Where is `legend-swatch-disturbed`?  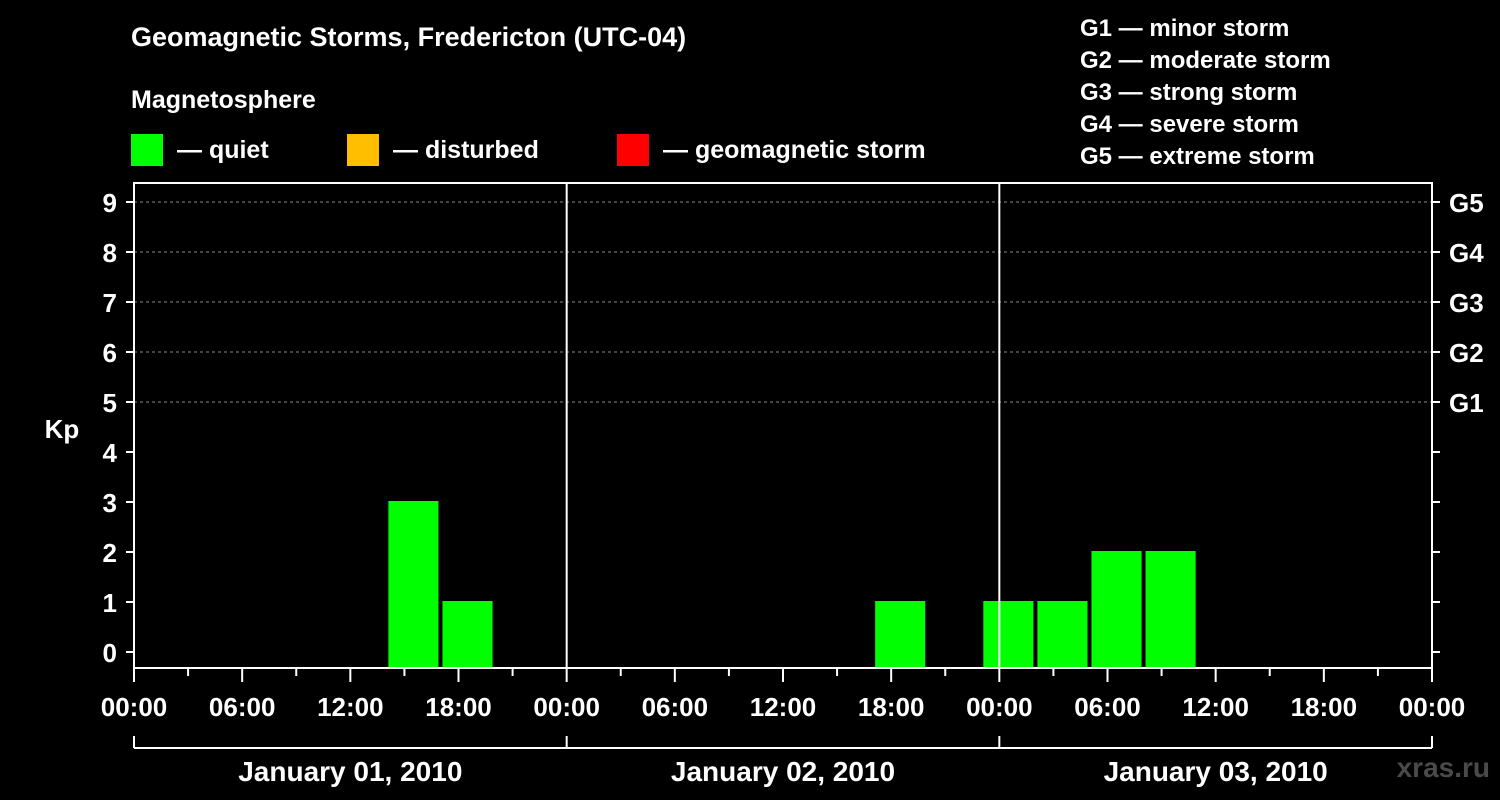 legend-swatch-disturbed is located at coordinates (363, 150).